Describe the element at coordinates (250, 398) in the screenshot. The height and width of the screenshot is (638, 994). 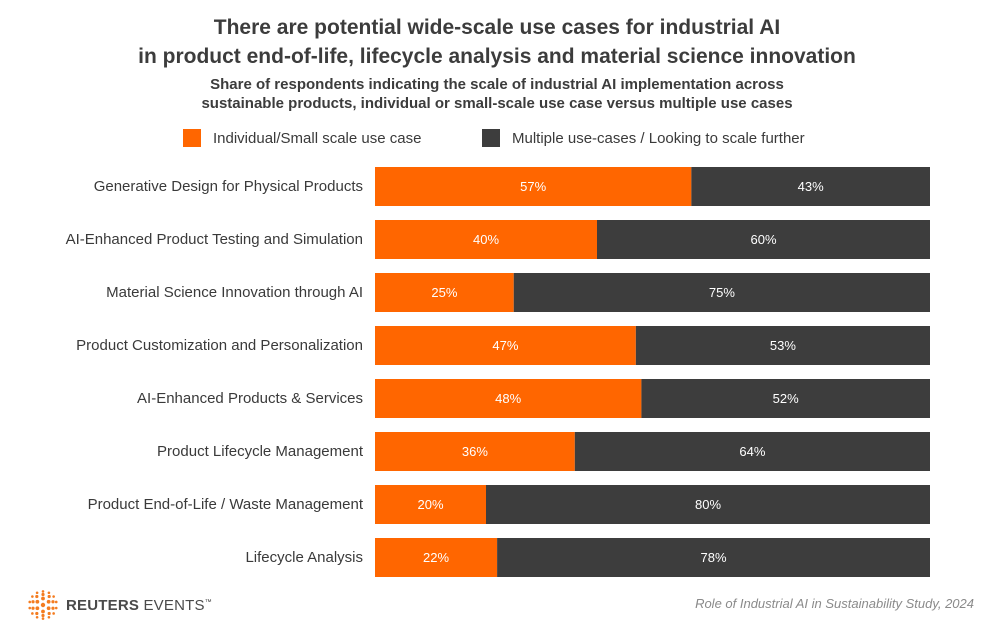
I see `category-label: AI-Enhanced Products & Services` at that location.